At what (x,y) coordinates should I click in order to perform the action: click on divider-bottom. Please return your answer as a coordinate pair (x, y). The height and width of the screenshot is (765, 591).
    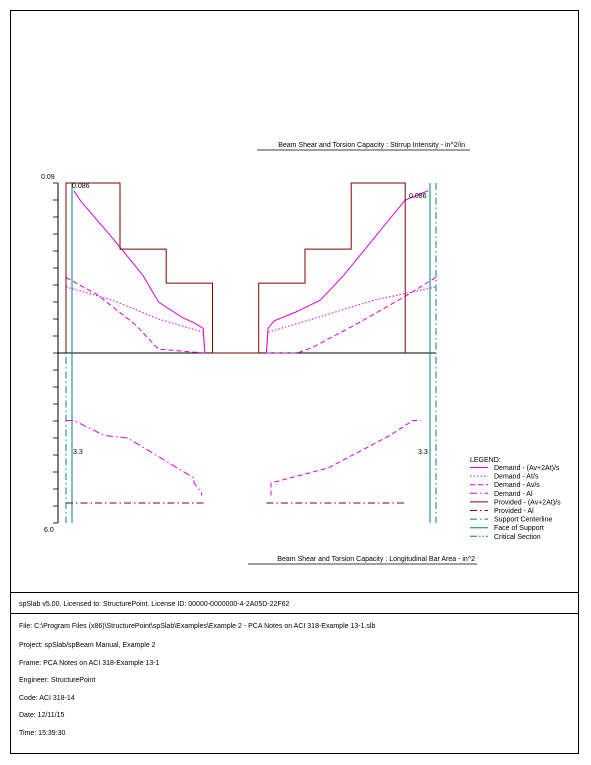
    Looking at the image, I should click on (294, 613).